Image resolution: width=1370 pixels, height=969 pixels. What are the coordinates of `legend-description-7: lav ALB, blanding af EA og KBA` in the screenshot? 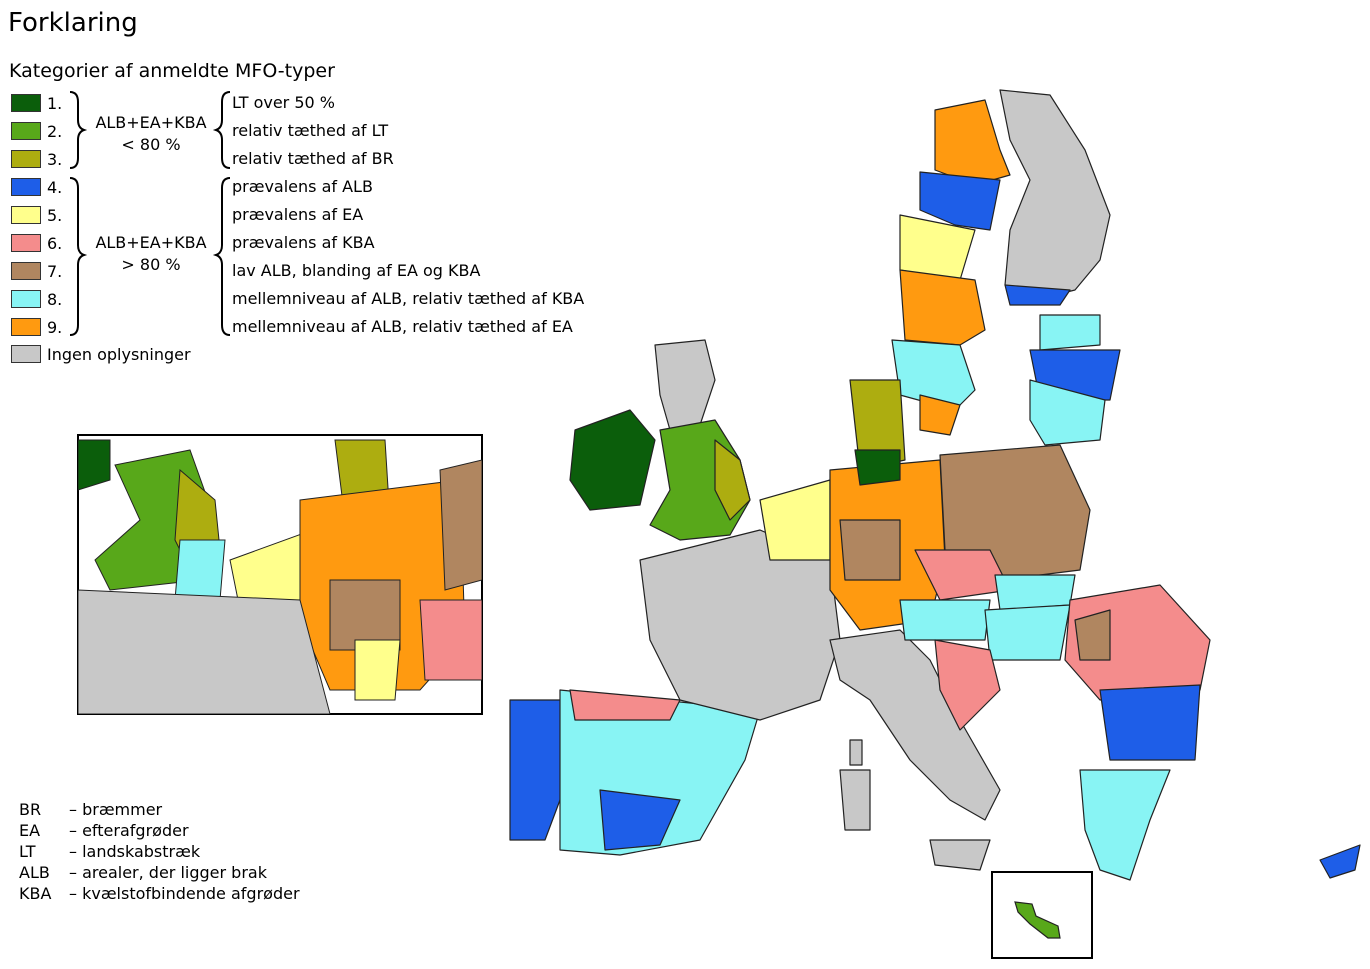 It's located at (356, 270).